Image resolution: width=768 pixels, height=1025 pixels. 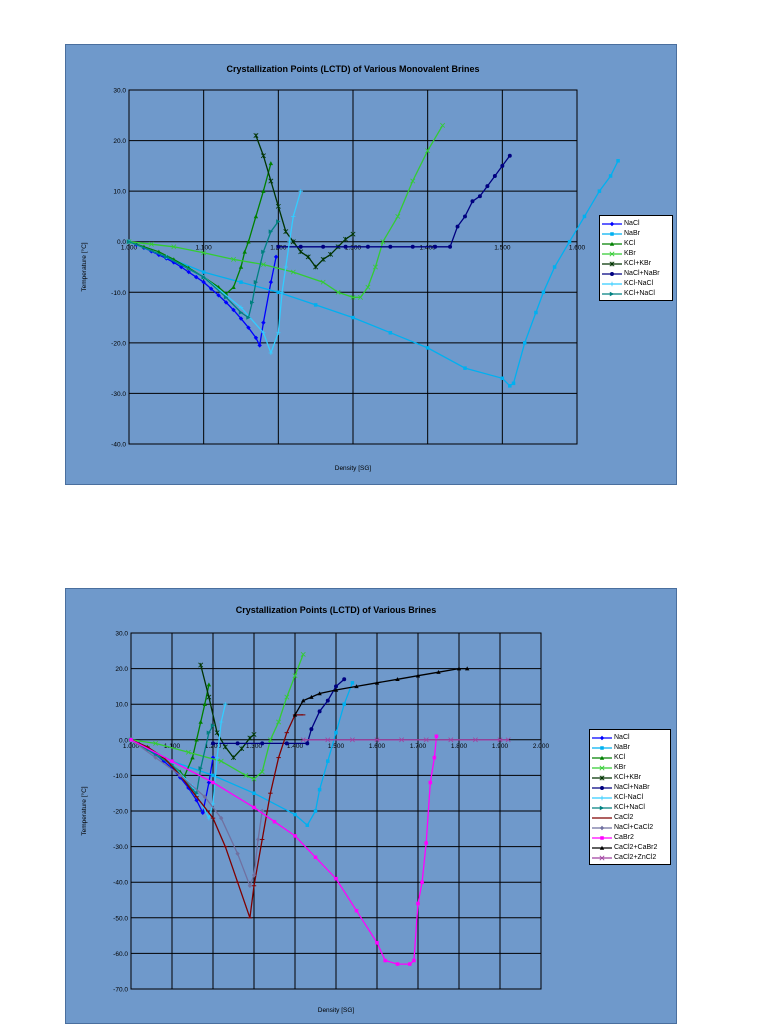 I want to click on legend-label: NaCl+NaBr, so click(x=632, y=787).